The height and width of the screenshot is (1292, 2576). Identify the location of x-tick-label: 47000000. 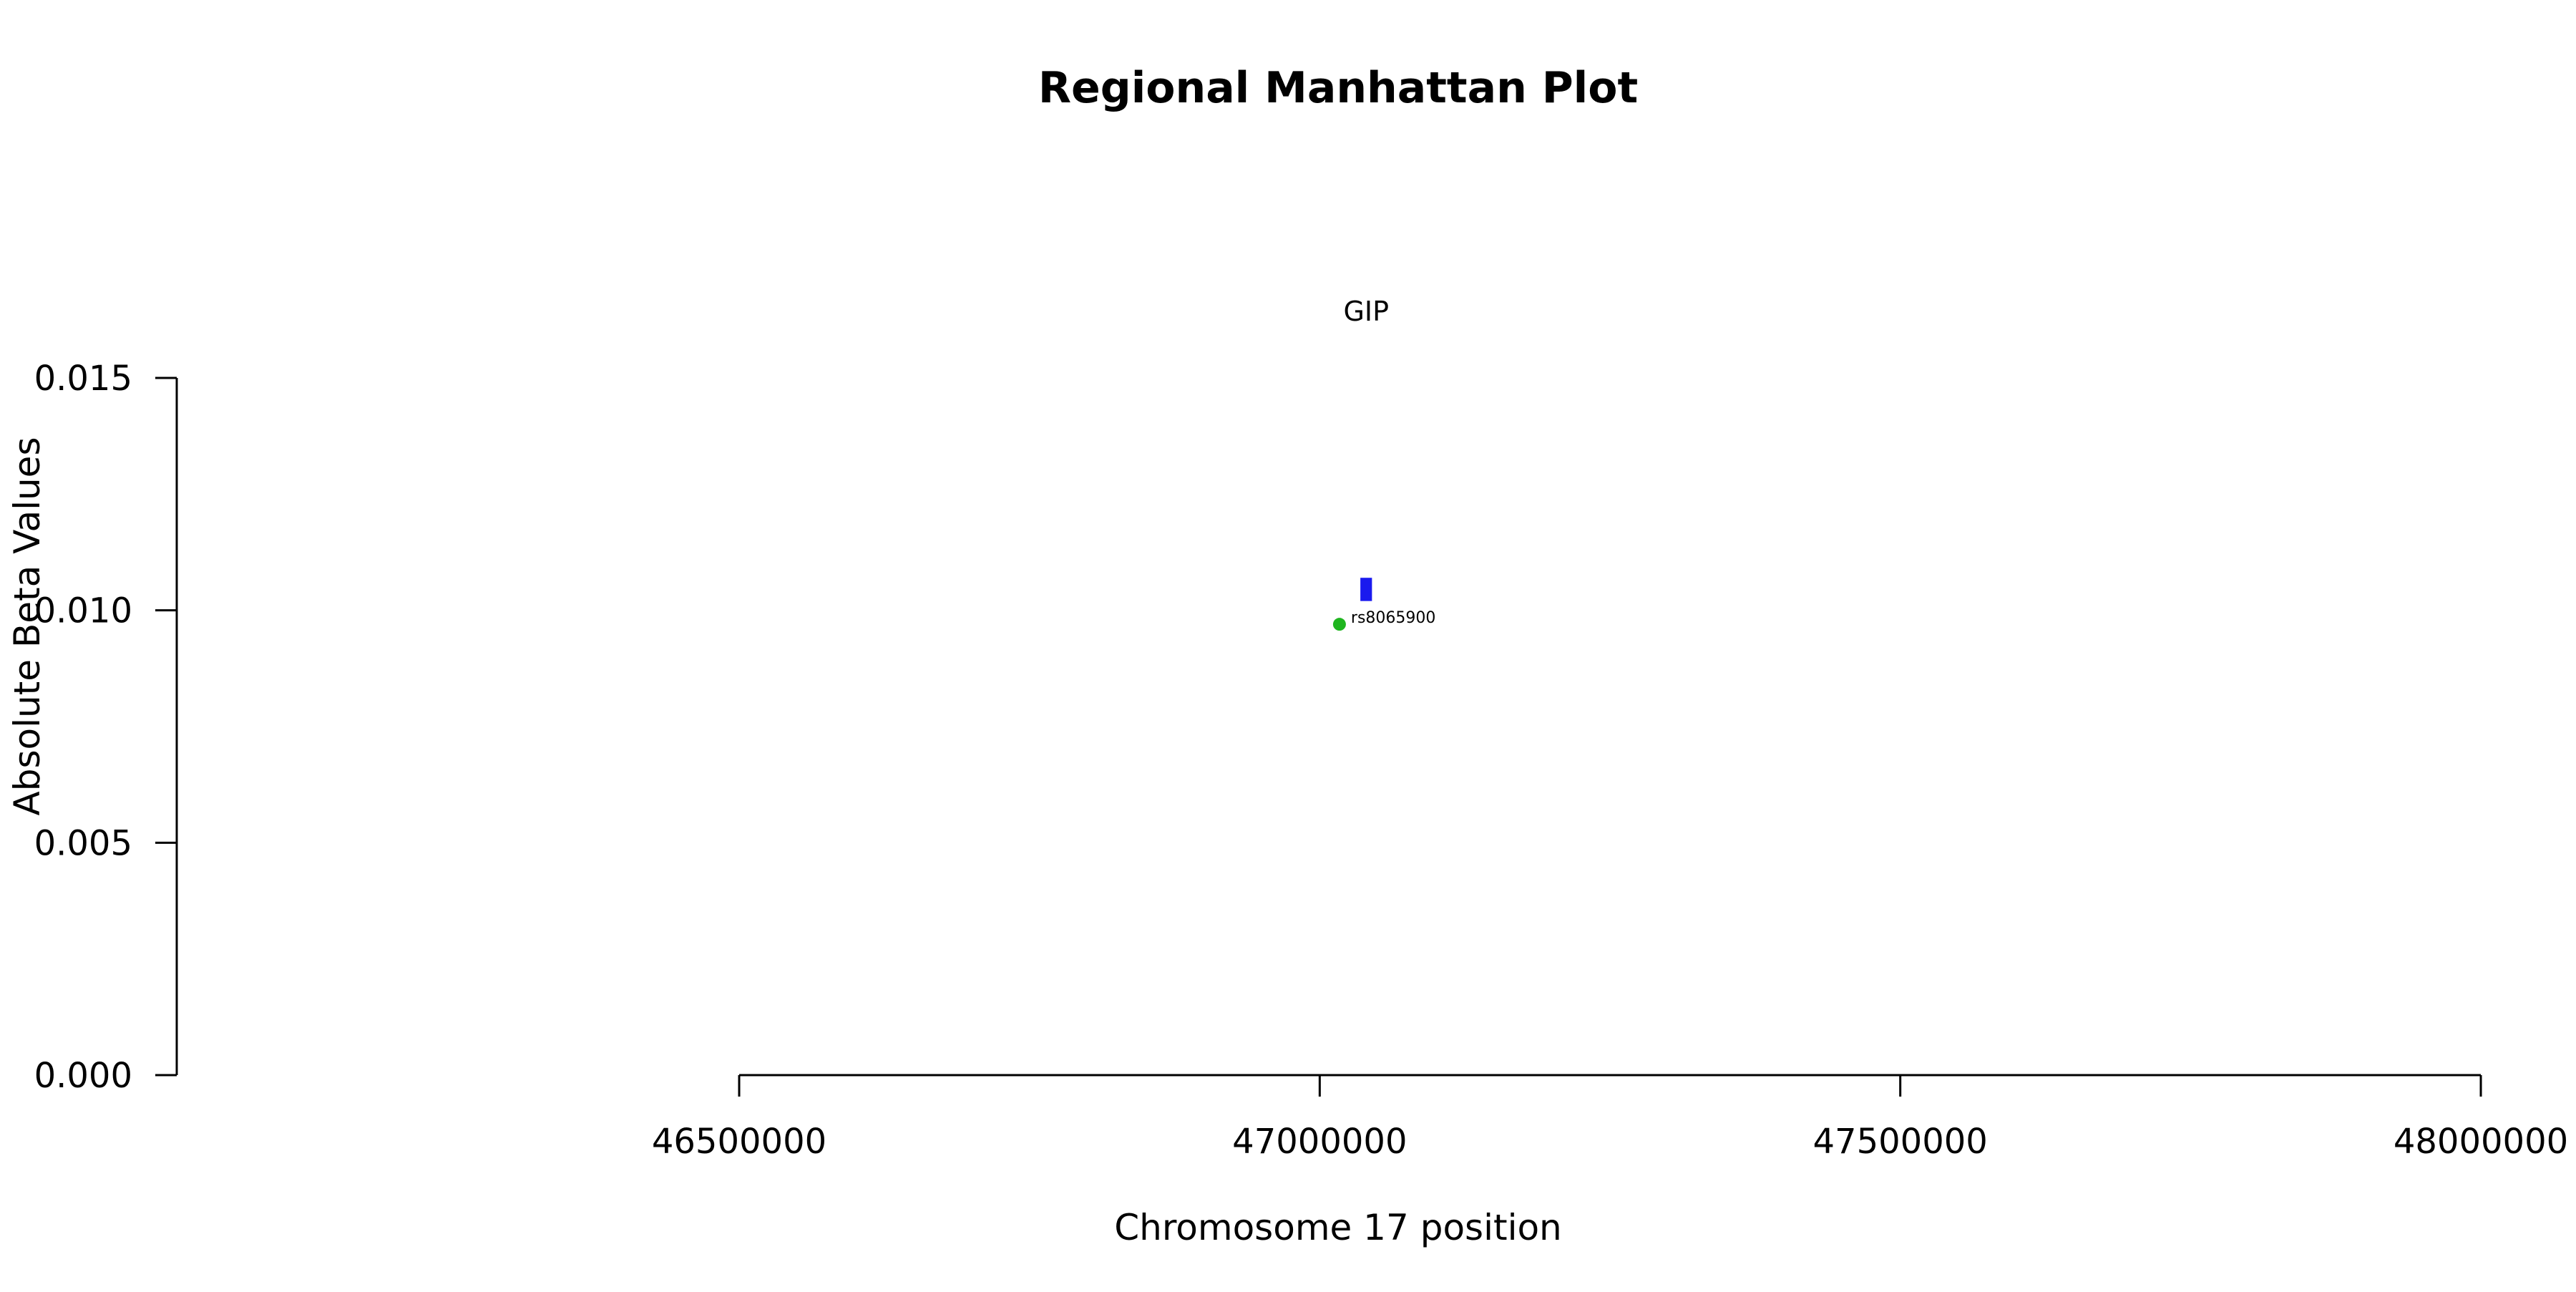
(1319, 1142).